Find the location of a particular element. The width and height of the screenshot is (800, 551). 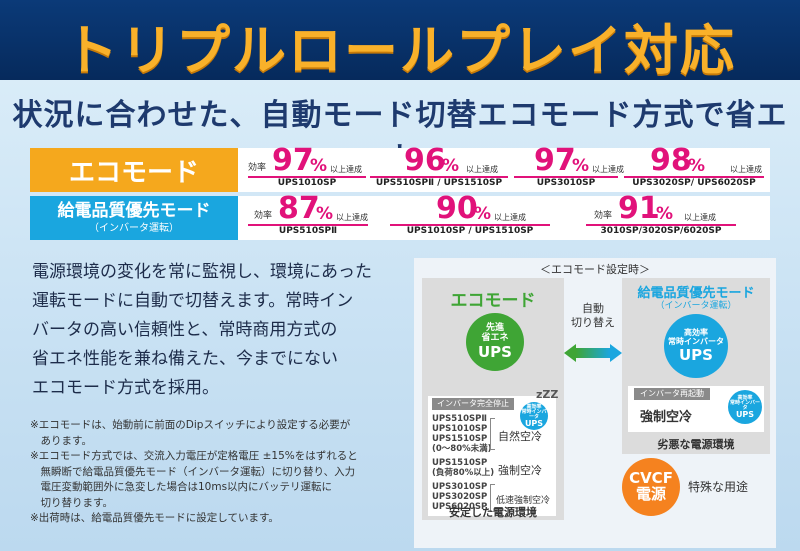

eco-efficiency-1: 効率 97 % 以上達成 UPS1010SP is located at coordinates (307, 166).